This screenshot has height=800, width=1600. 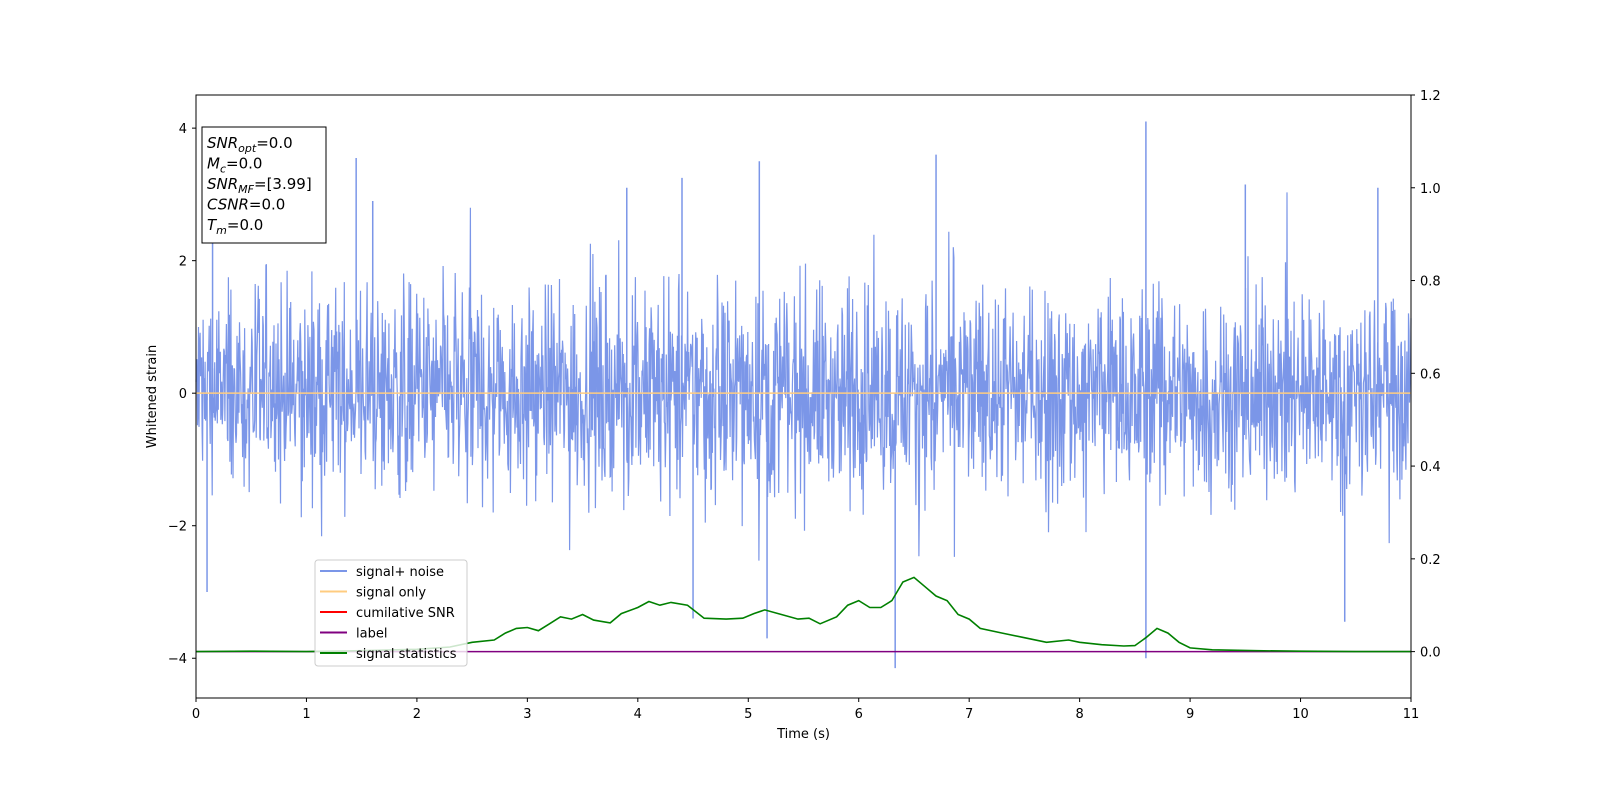 I want to click on legend-label: signal only, so click(x=391, y=593).